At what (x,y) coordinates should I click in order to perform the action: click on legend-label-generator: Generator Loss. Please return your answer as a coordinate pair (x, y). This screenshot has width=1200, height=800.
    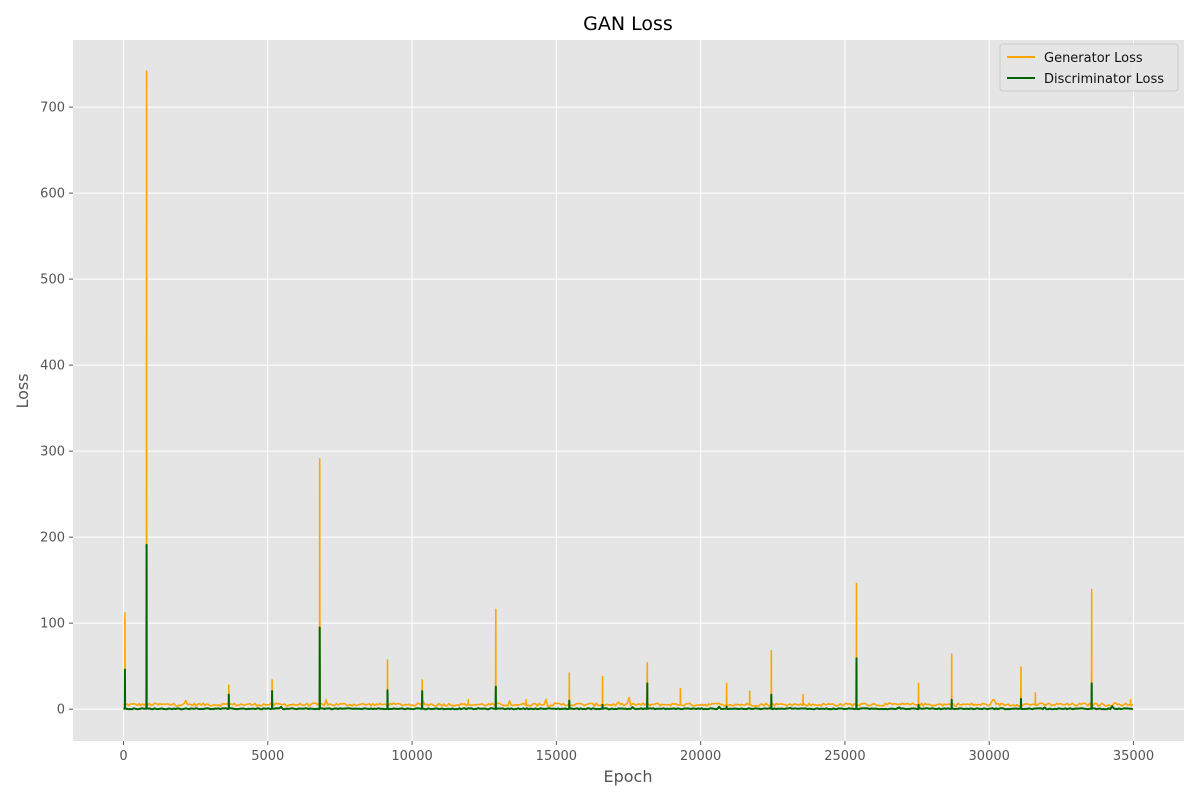
    Looking at the image, I should click on (1093, 58).